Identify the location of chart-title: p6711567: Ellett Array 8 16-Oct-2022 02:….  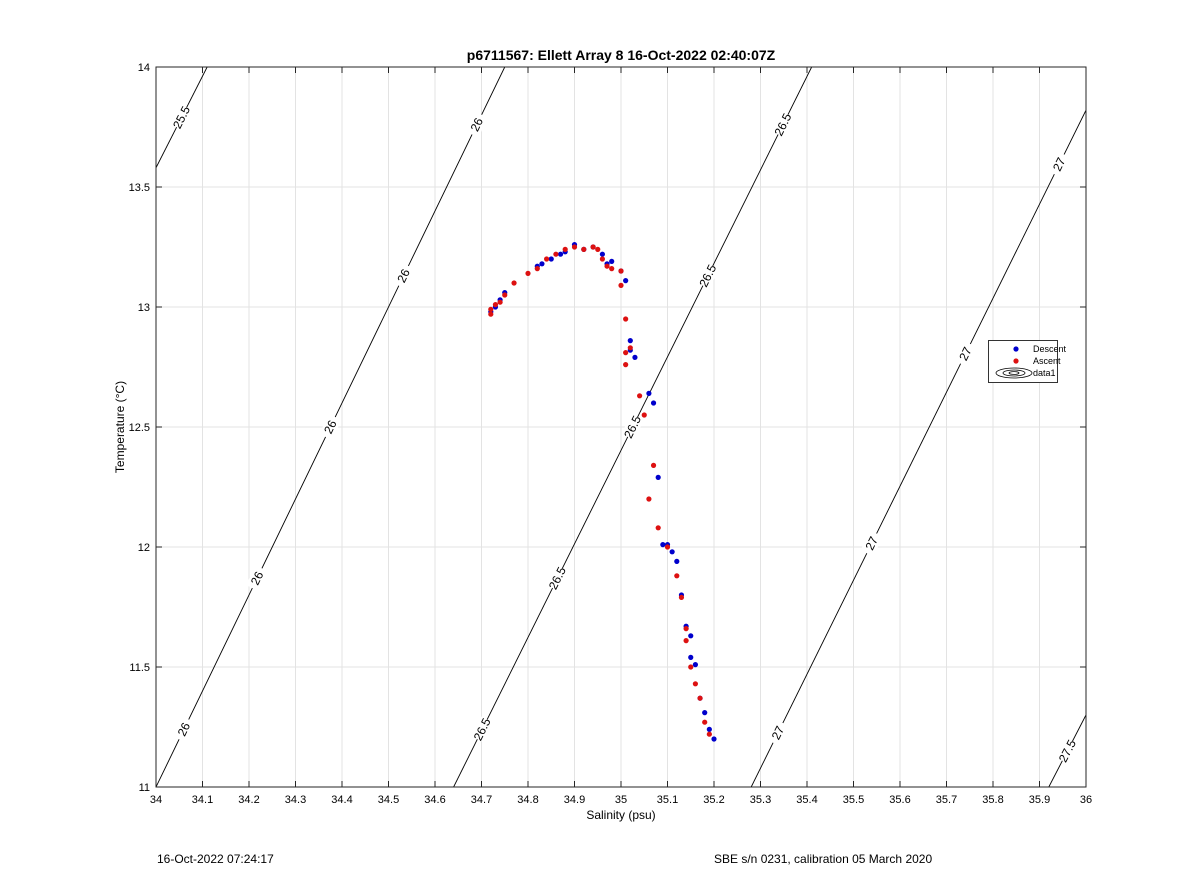
(621, 55).